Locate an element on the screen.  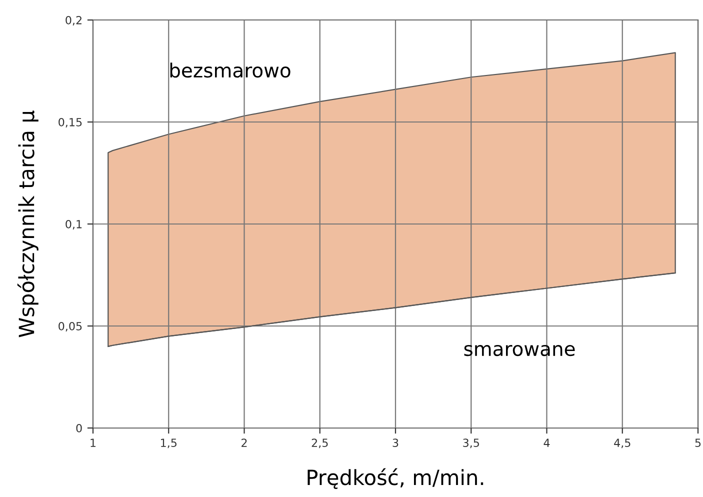
annotation: smarowane is located at coordinates (519, 350).